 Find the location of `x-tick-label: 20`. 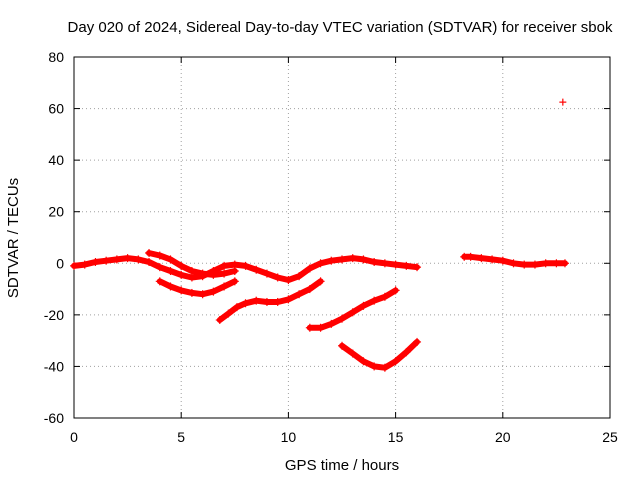

x-tick-label: 20 is located at coordinates (503, 437).